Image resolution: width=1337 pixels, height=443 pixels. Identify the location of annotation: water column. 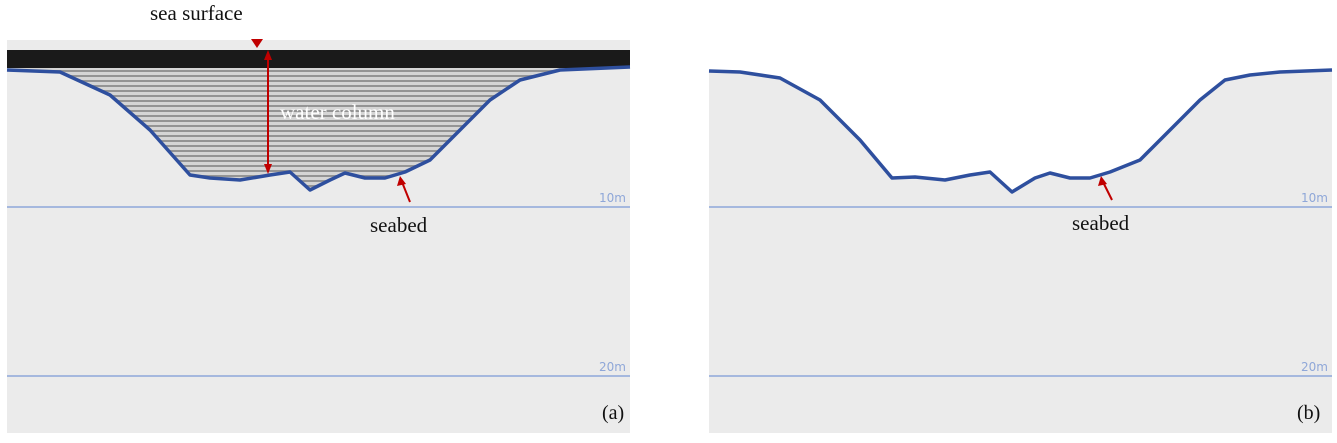
(337, 112).